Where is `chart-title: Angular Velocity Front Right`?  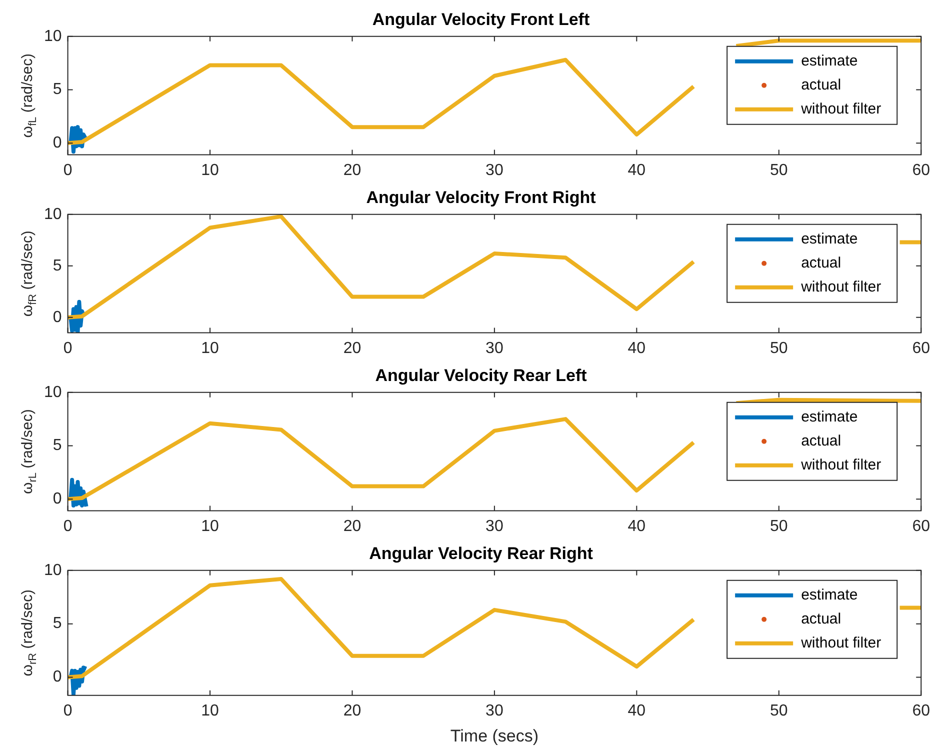 chart-title: Angular Velocity Front Right is located at coordinates (481, 197).